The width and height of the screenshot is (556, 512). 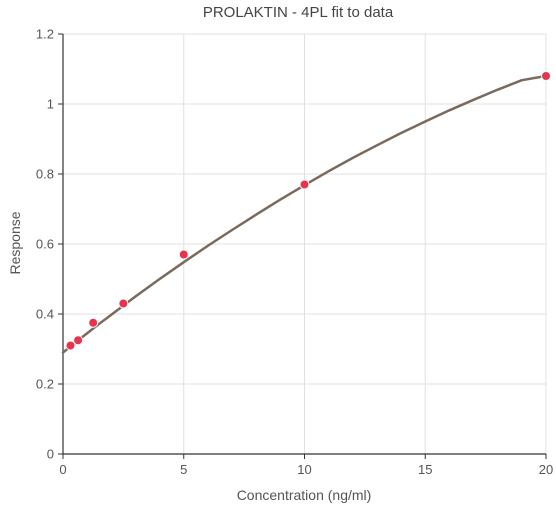 What do you see at coordinates (298, 12) in the screenshot?
I see `chart-title: PROLAKTIN - 4PL fit to data` at bounding box center [298, 12].